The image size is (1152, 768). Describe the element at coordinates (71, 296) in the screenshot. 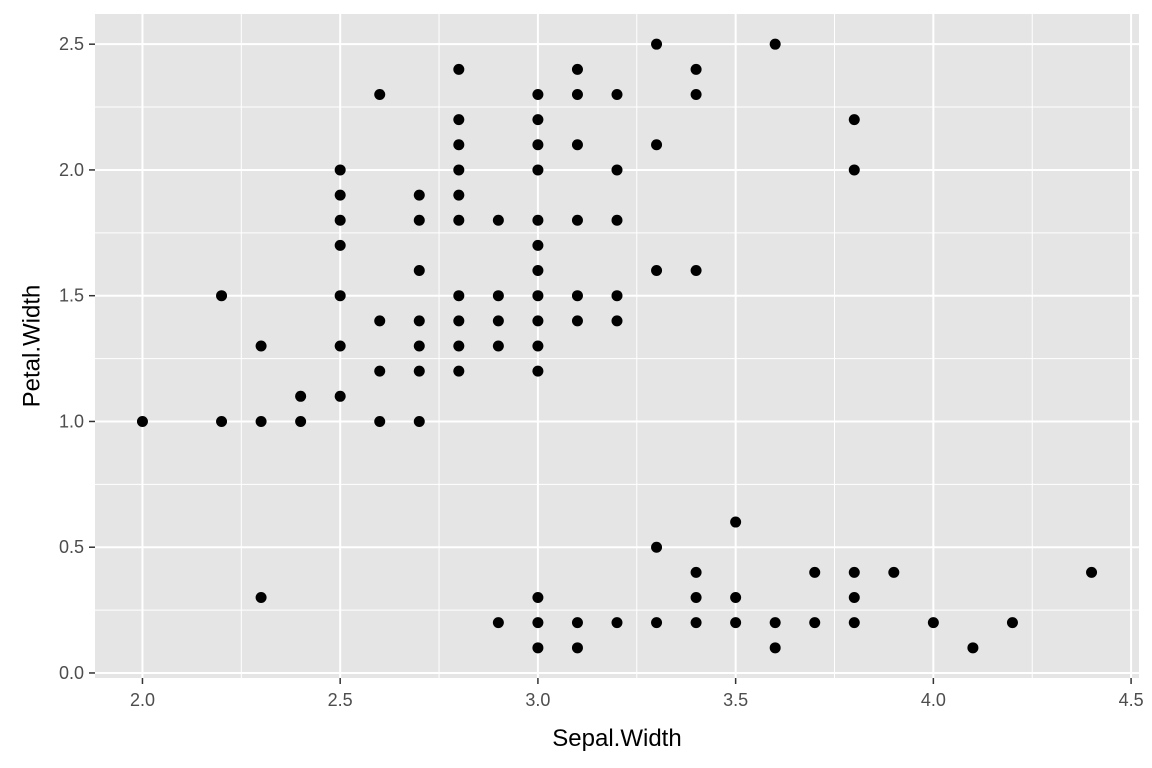

I see `y-tick-label: 1.5` at that location.